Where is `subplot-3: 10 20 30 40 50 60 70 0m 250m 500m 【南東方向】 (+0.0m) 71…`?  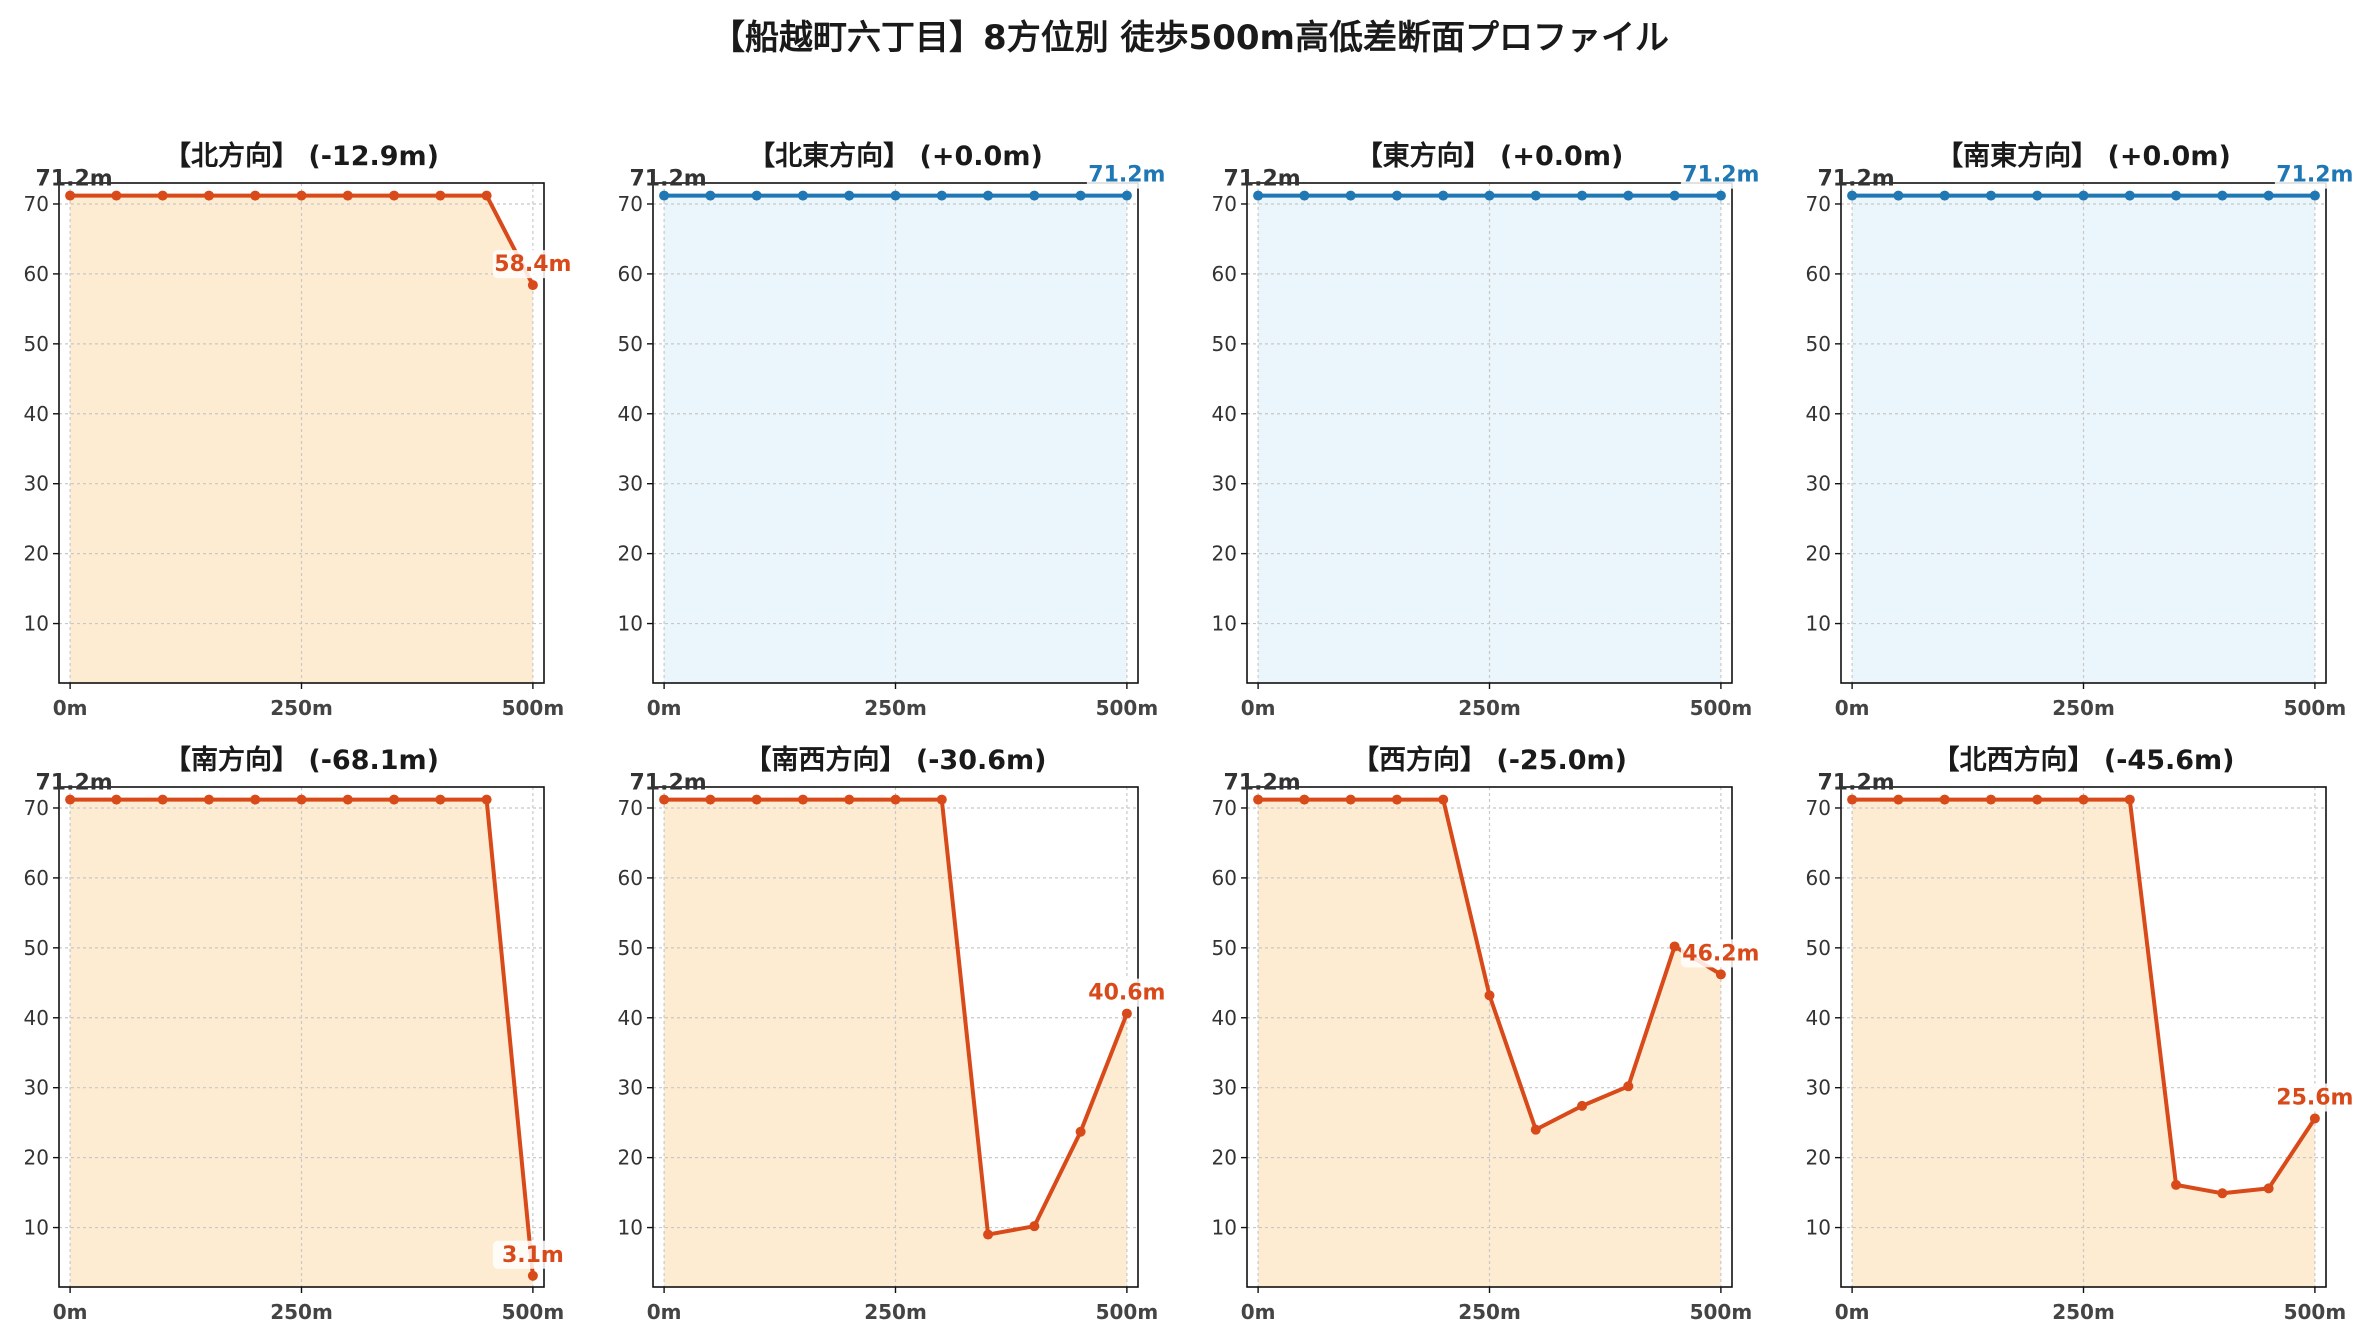
subplot-3: 10 20 30 40 50 60 70 0m 250m 500m 【南東方向】 (+0.0m) 71… is located at coordinates (2080, 430).